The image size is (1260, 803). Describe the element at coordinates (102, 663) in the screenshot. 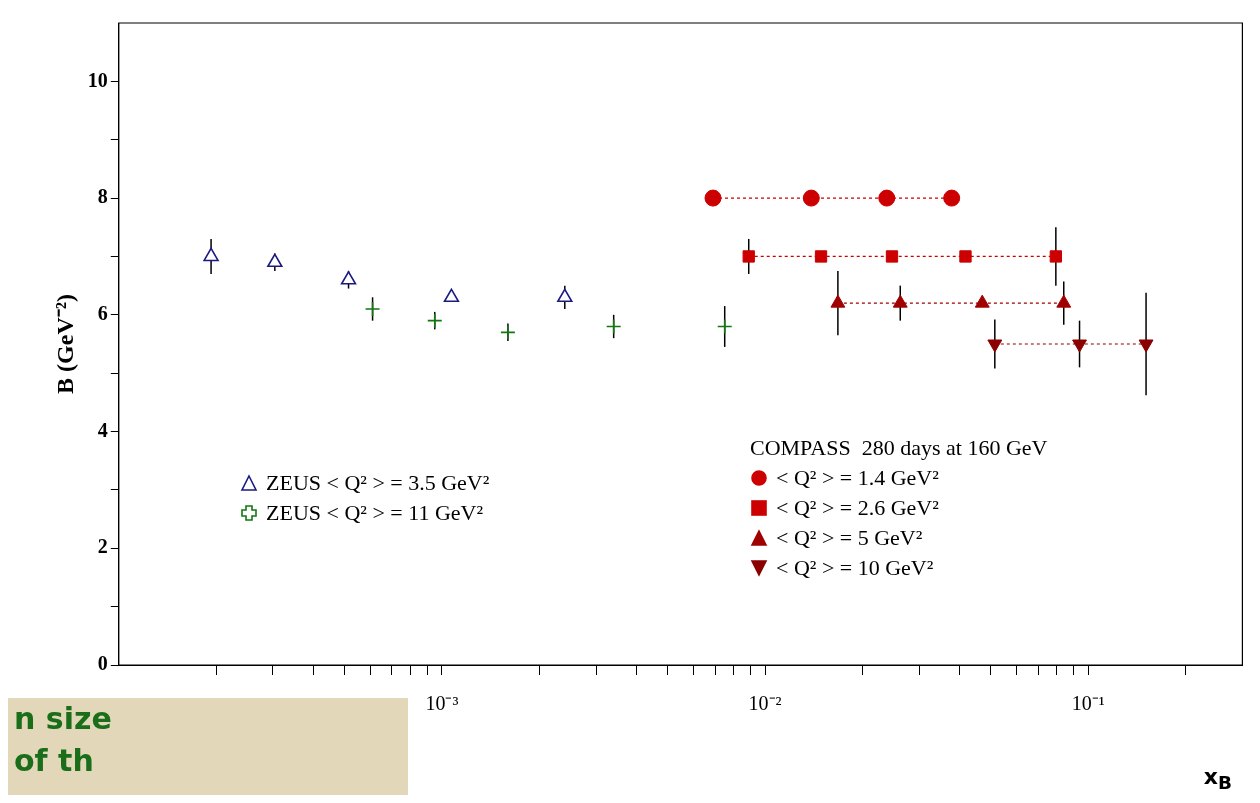

I see `y-tick-label: 0` at that location.